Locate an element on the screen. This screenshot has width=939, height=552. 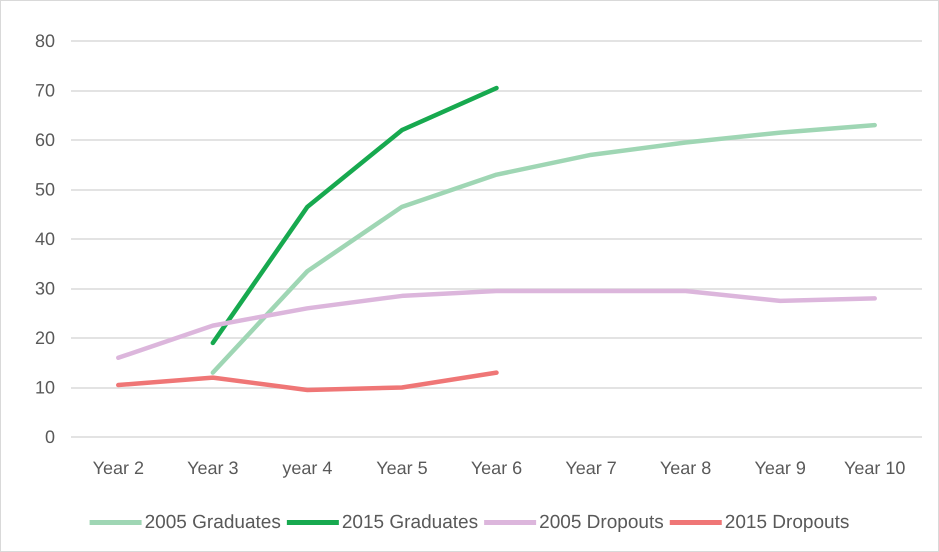
x-tick-label: Year 5 is located at coordinates (402, 468).